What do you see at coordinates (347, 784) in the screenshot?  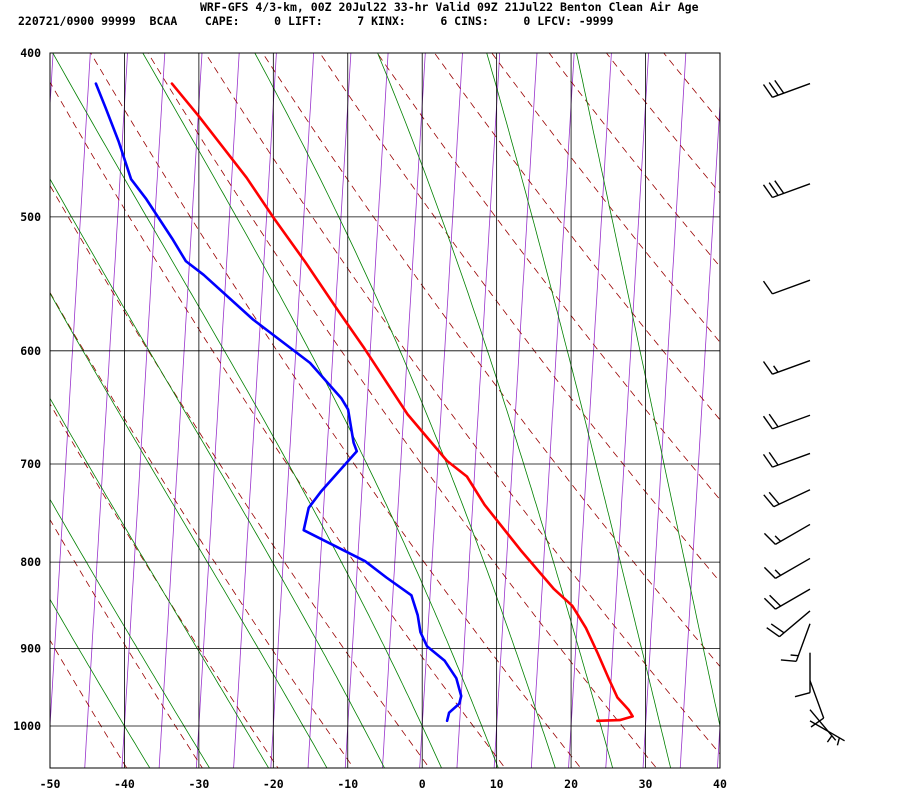 I see `x-tick-label: -10` at bounding box center [347, 784].